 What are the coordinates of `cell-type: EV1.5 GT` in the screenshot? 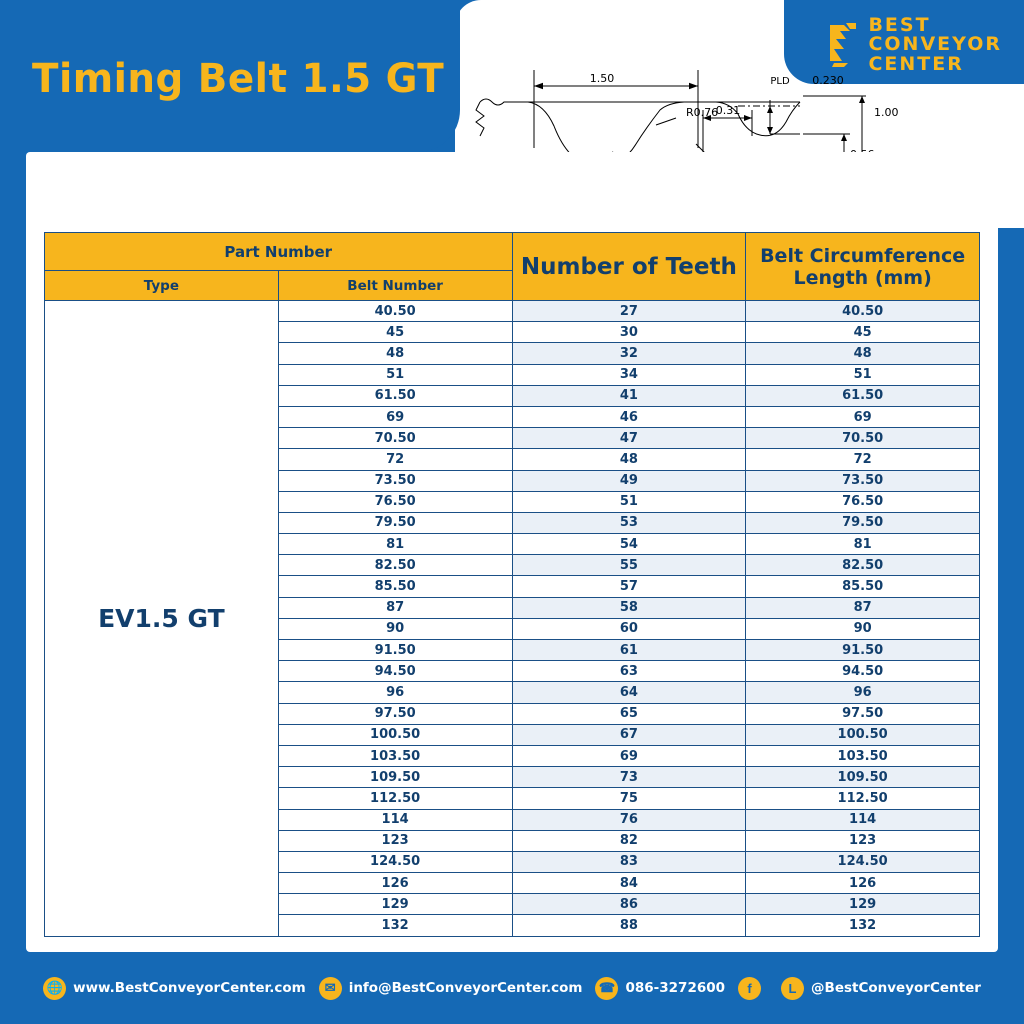 It's located at (161, 618).